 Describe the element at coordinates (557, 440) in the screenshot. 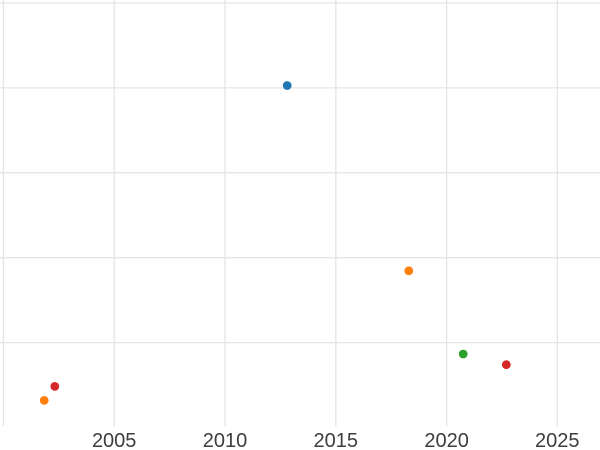

I see `svg-text: 2025` at that location.